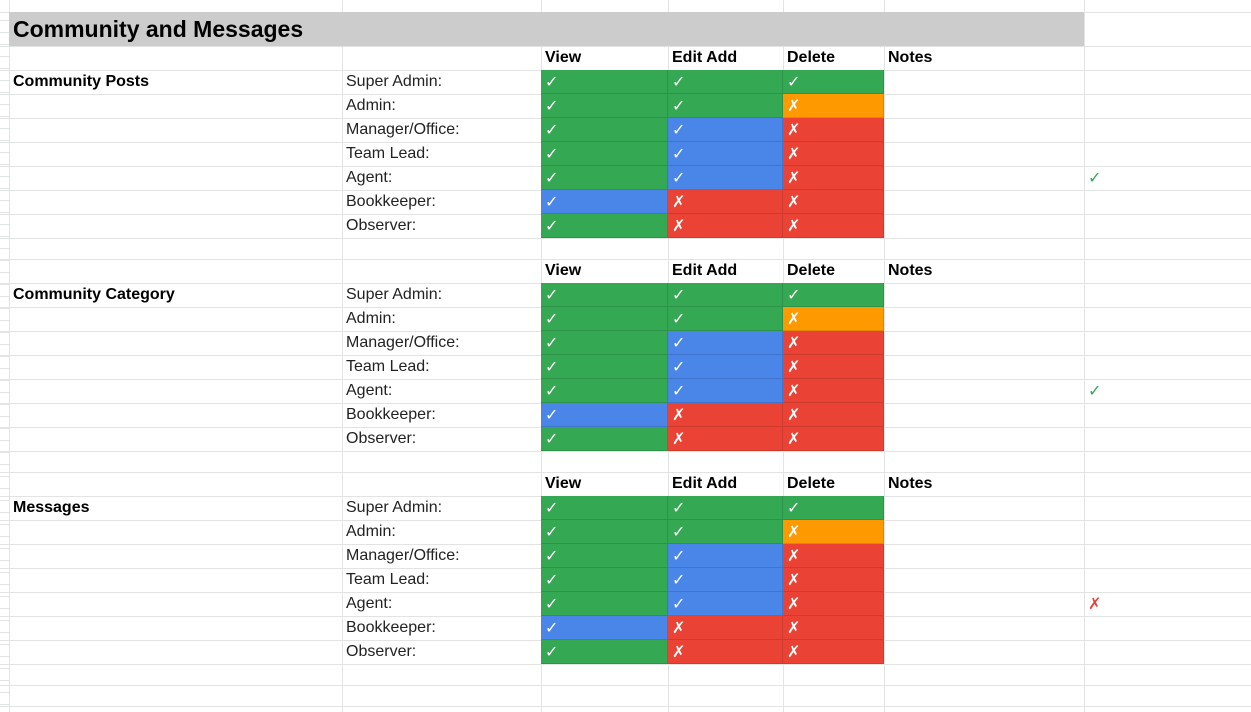 The image size is (1251, 712). Describe the element at coordinates (884, 356) in the screenshot. I see `gridline-vertical` at that location.